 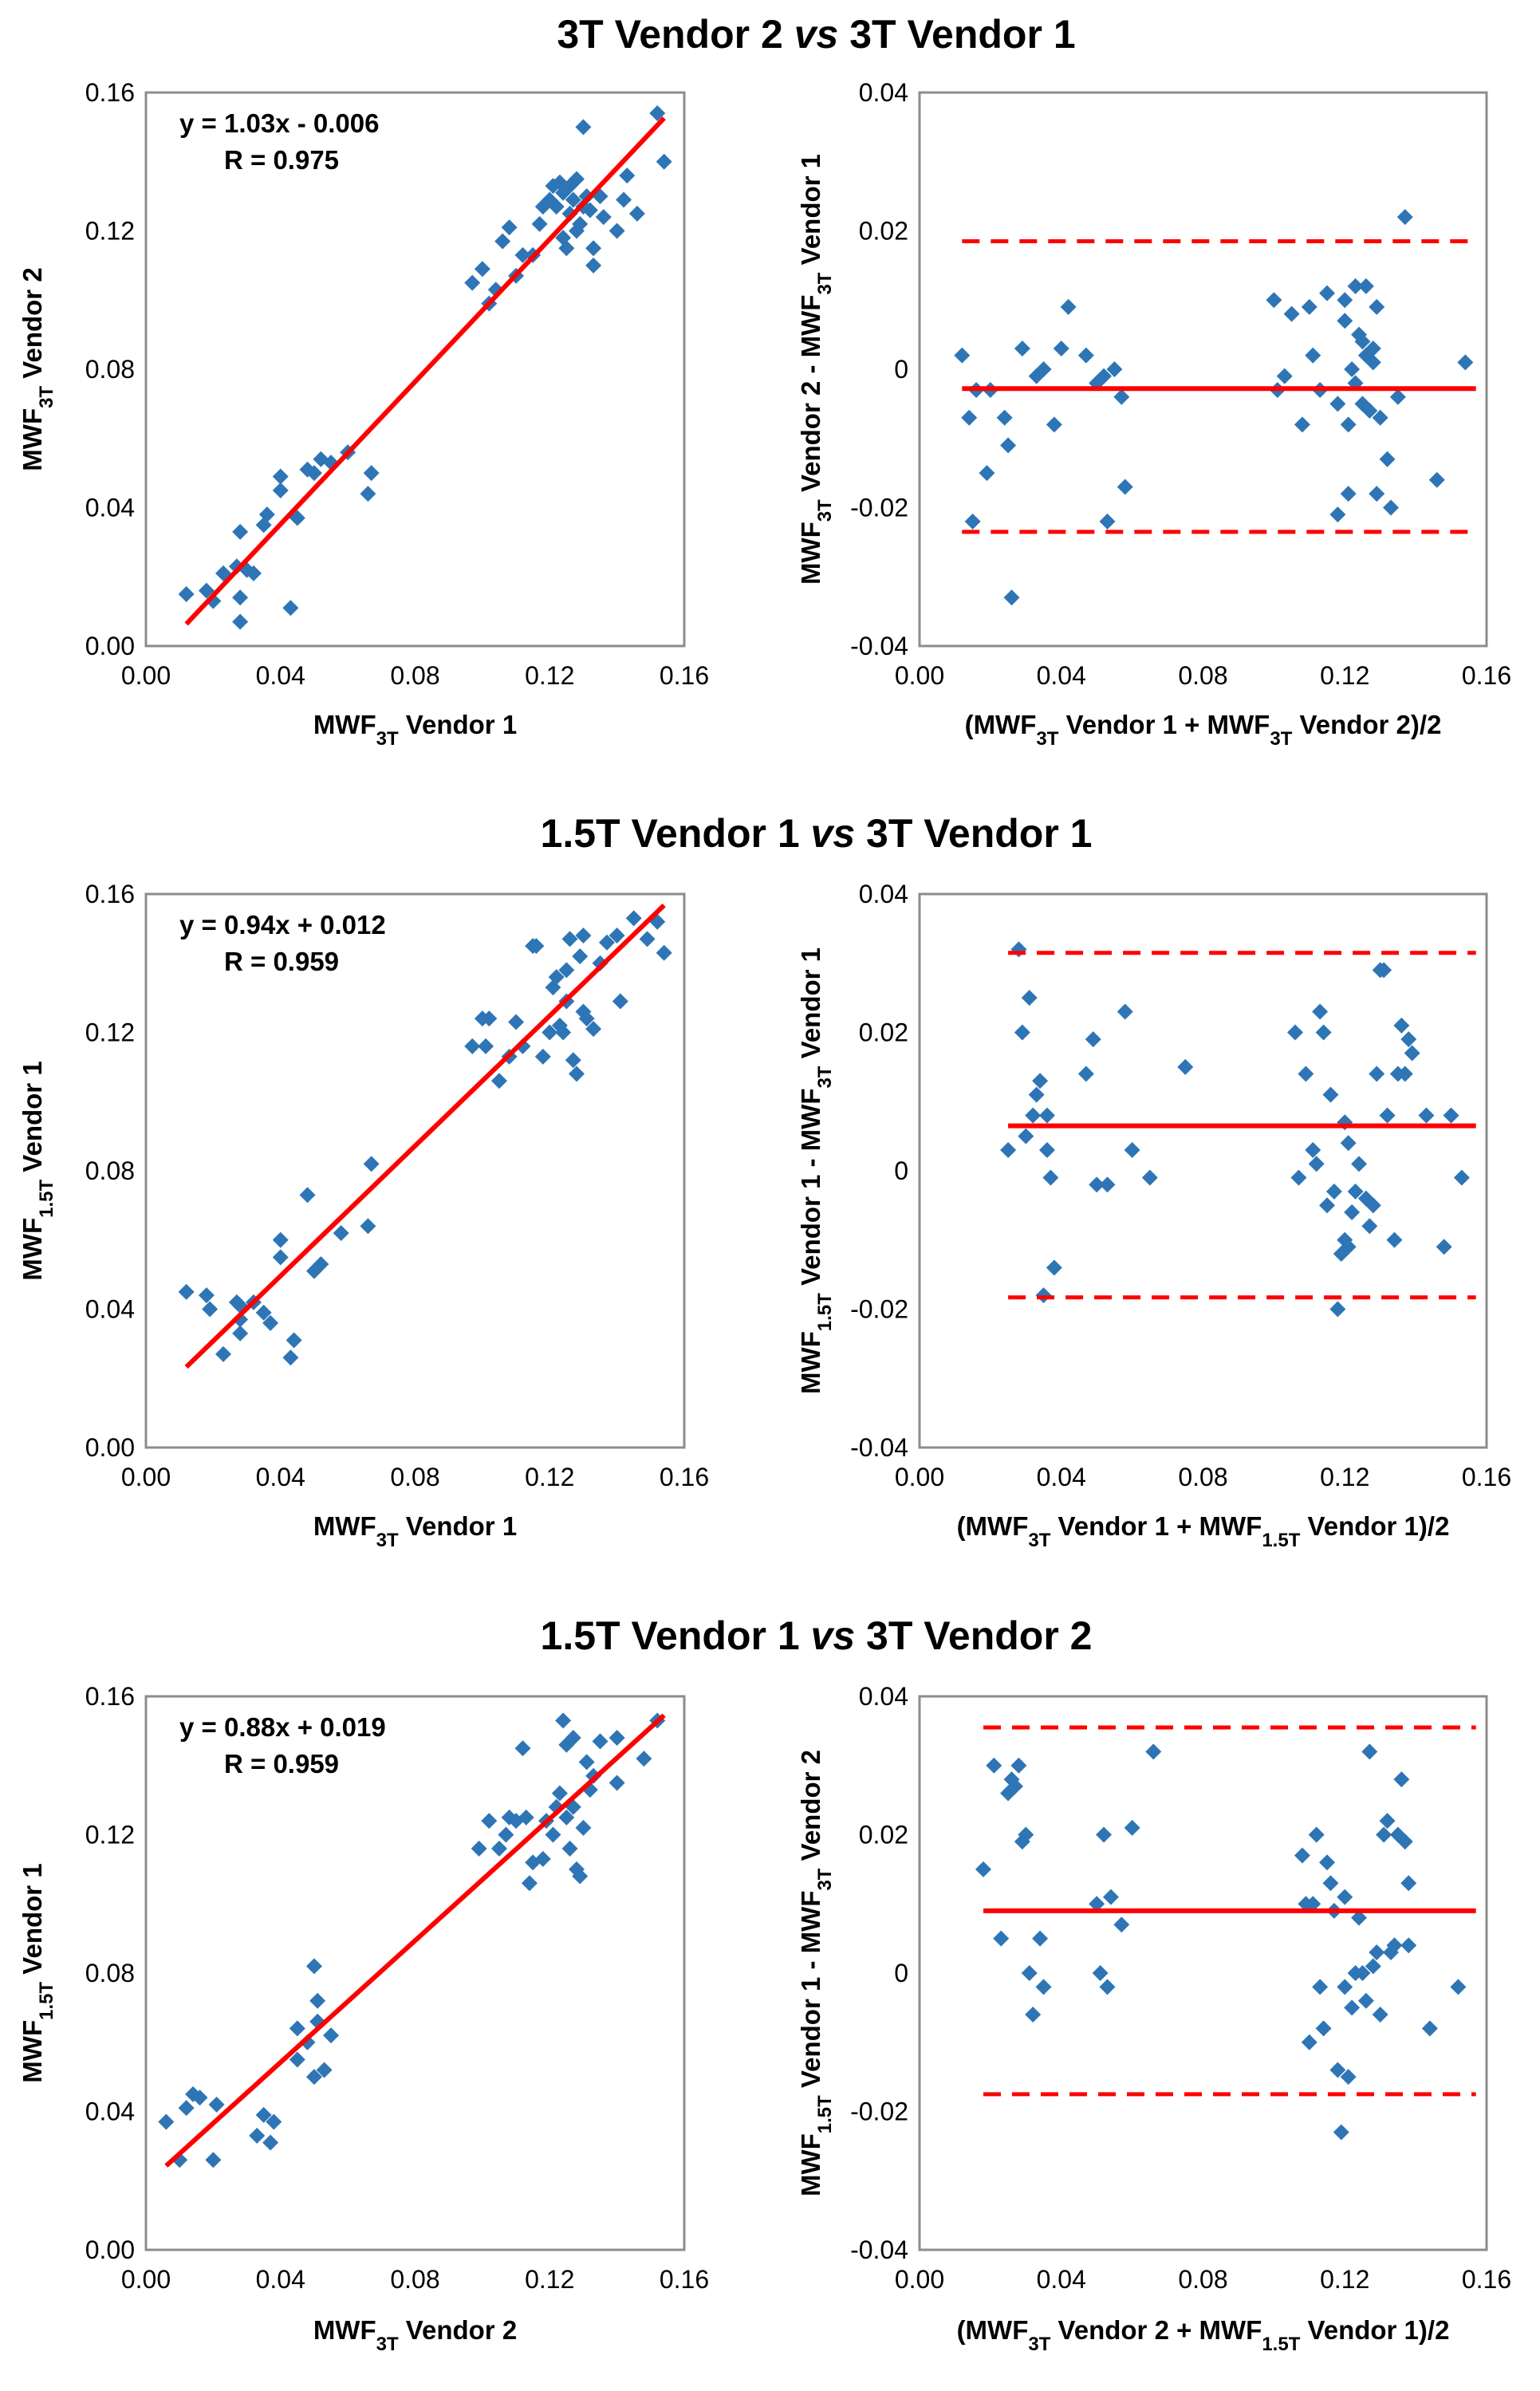 I want to click on x-axis-label-subscript: 3T, so click(x=1281, y=739).